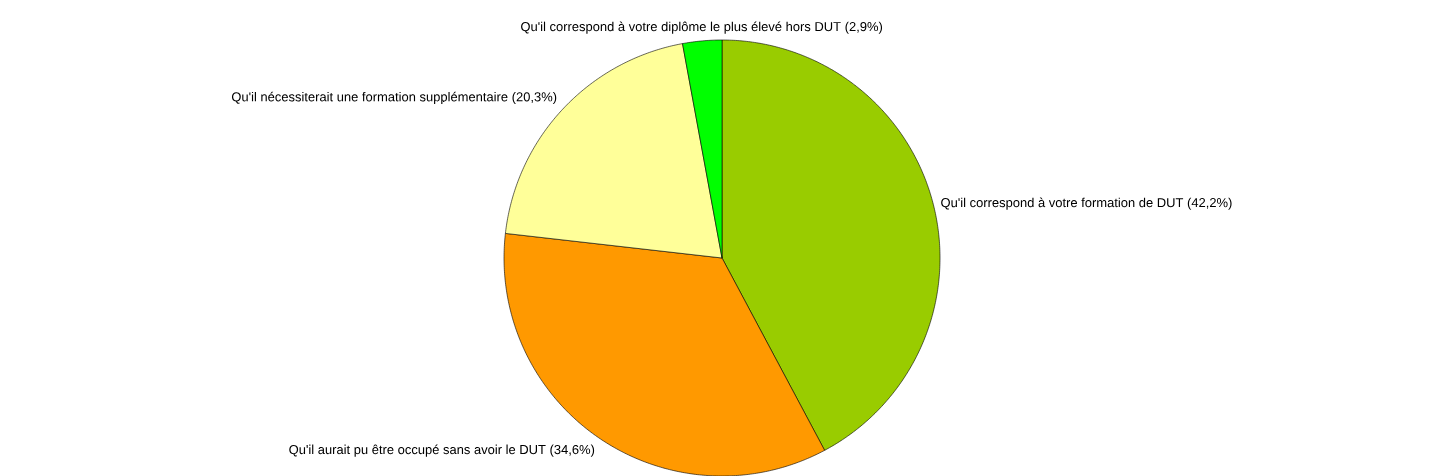  I want to click on slice-label: Qu'il correspond à votre diplôme le plus élevé hors DUT, so click(681, 27).